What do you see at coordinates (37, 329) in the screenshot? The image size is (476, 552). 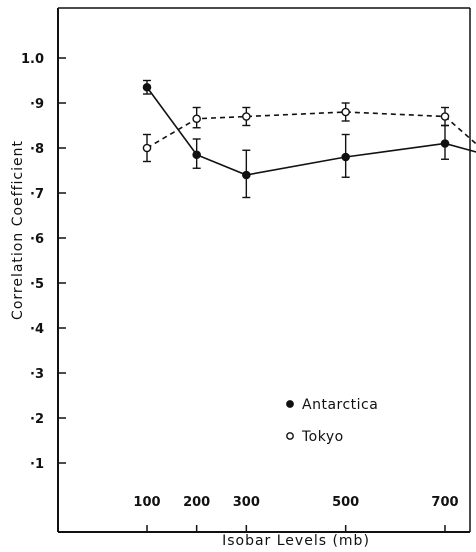 I see `y-tick-label-3: ·4` at bounding box center [37, 329].